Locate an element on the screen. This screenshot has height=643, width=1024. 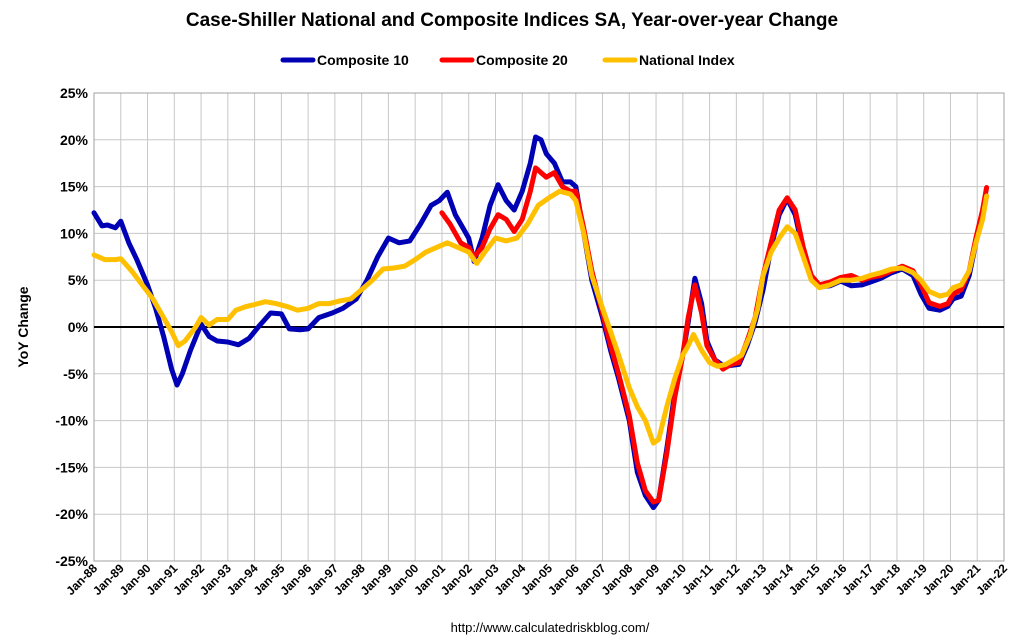
y-tick-label: -20% is located at coordinates (71, 514).